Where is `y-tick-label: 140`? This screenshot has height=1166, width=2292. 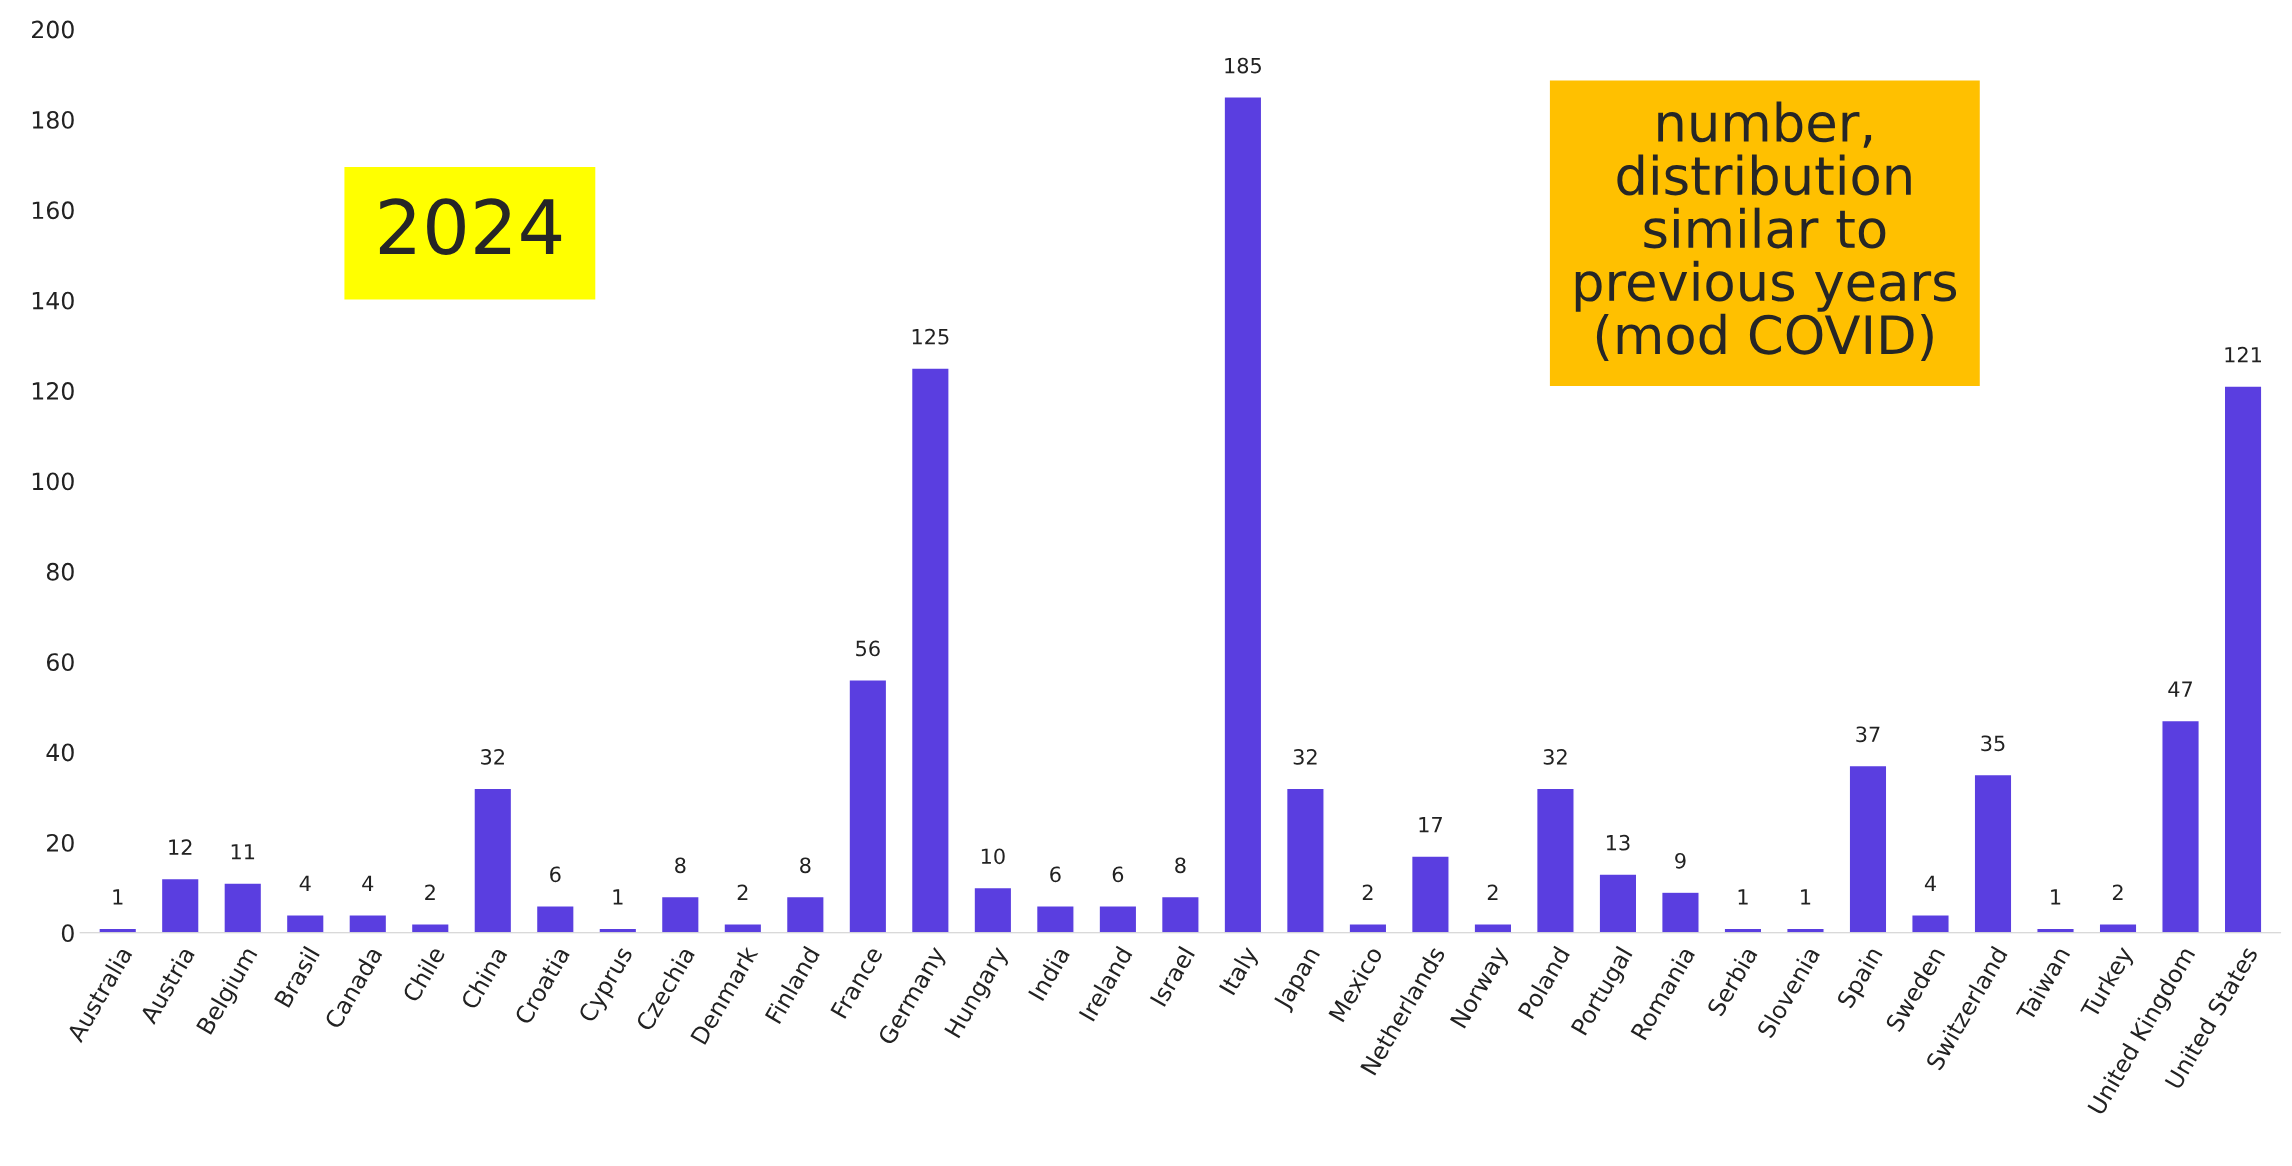 y-tick-label: 140 is located at coordinates (53, 300).